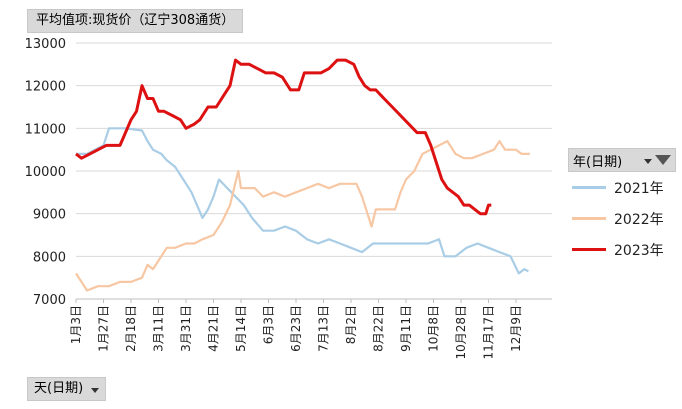 The image size is (682, 409). Describe the element at coordinates (59, 388) in the screenshot. I see `axis-field-label: 天(日期)` at that location.